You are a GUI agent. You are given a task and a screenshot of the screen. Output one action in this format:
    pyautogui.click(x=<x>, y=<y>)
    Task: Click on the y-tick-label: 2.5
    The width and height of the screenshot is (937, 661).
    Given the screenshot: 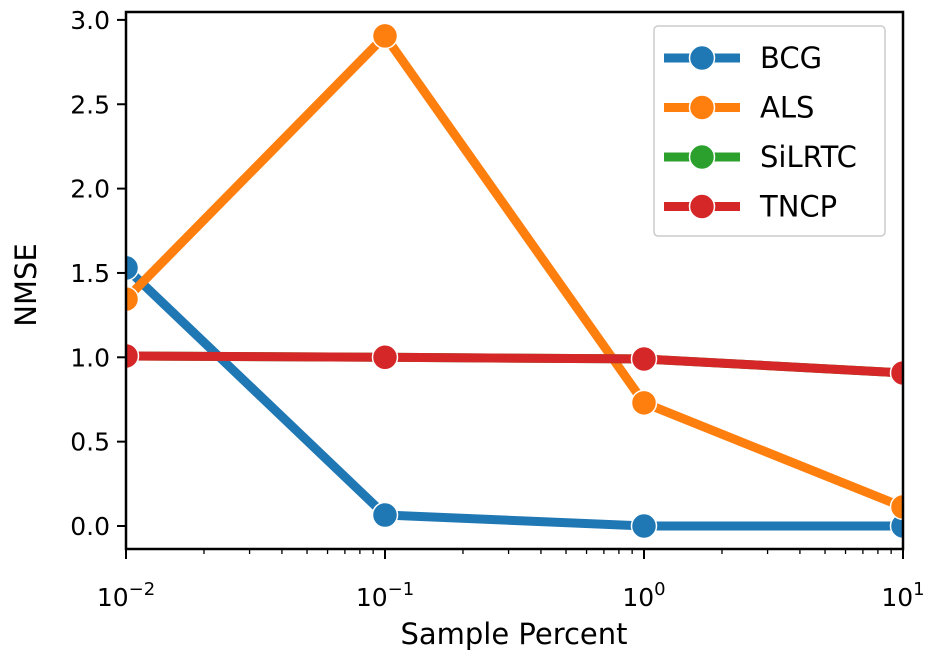 What is the action you would take?
    pyautogui.click(x=90, y=104)
    